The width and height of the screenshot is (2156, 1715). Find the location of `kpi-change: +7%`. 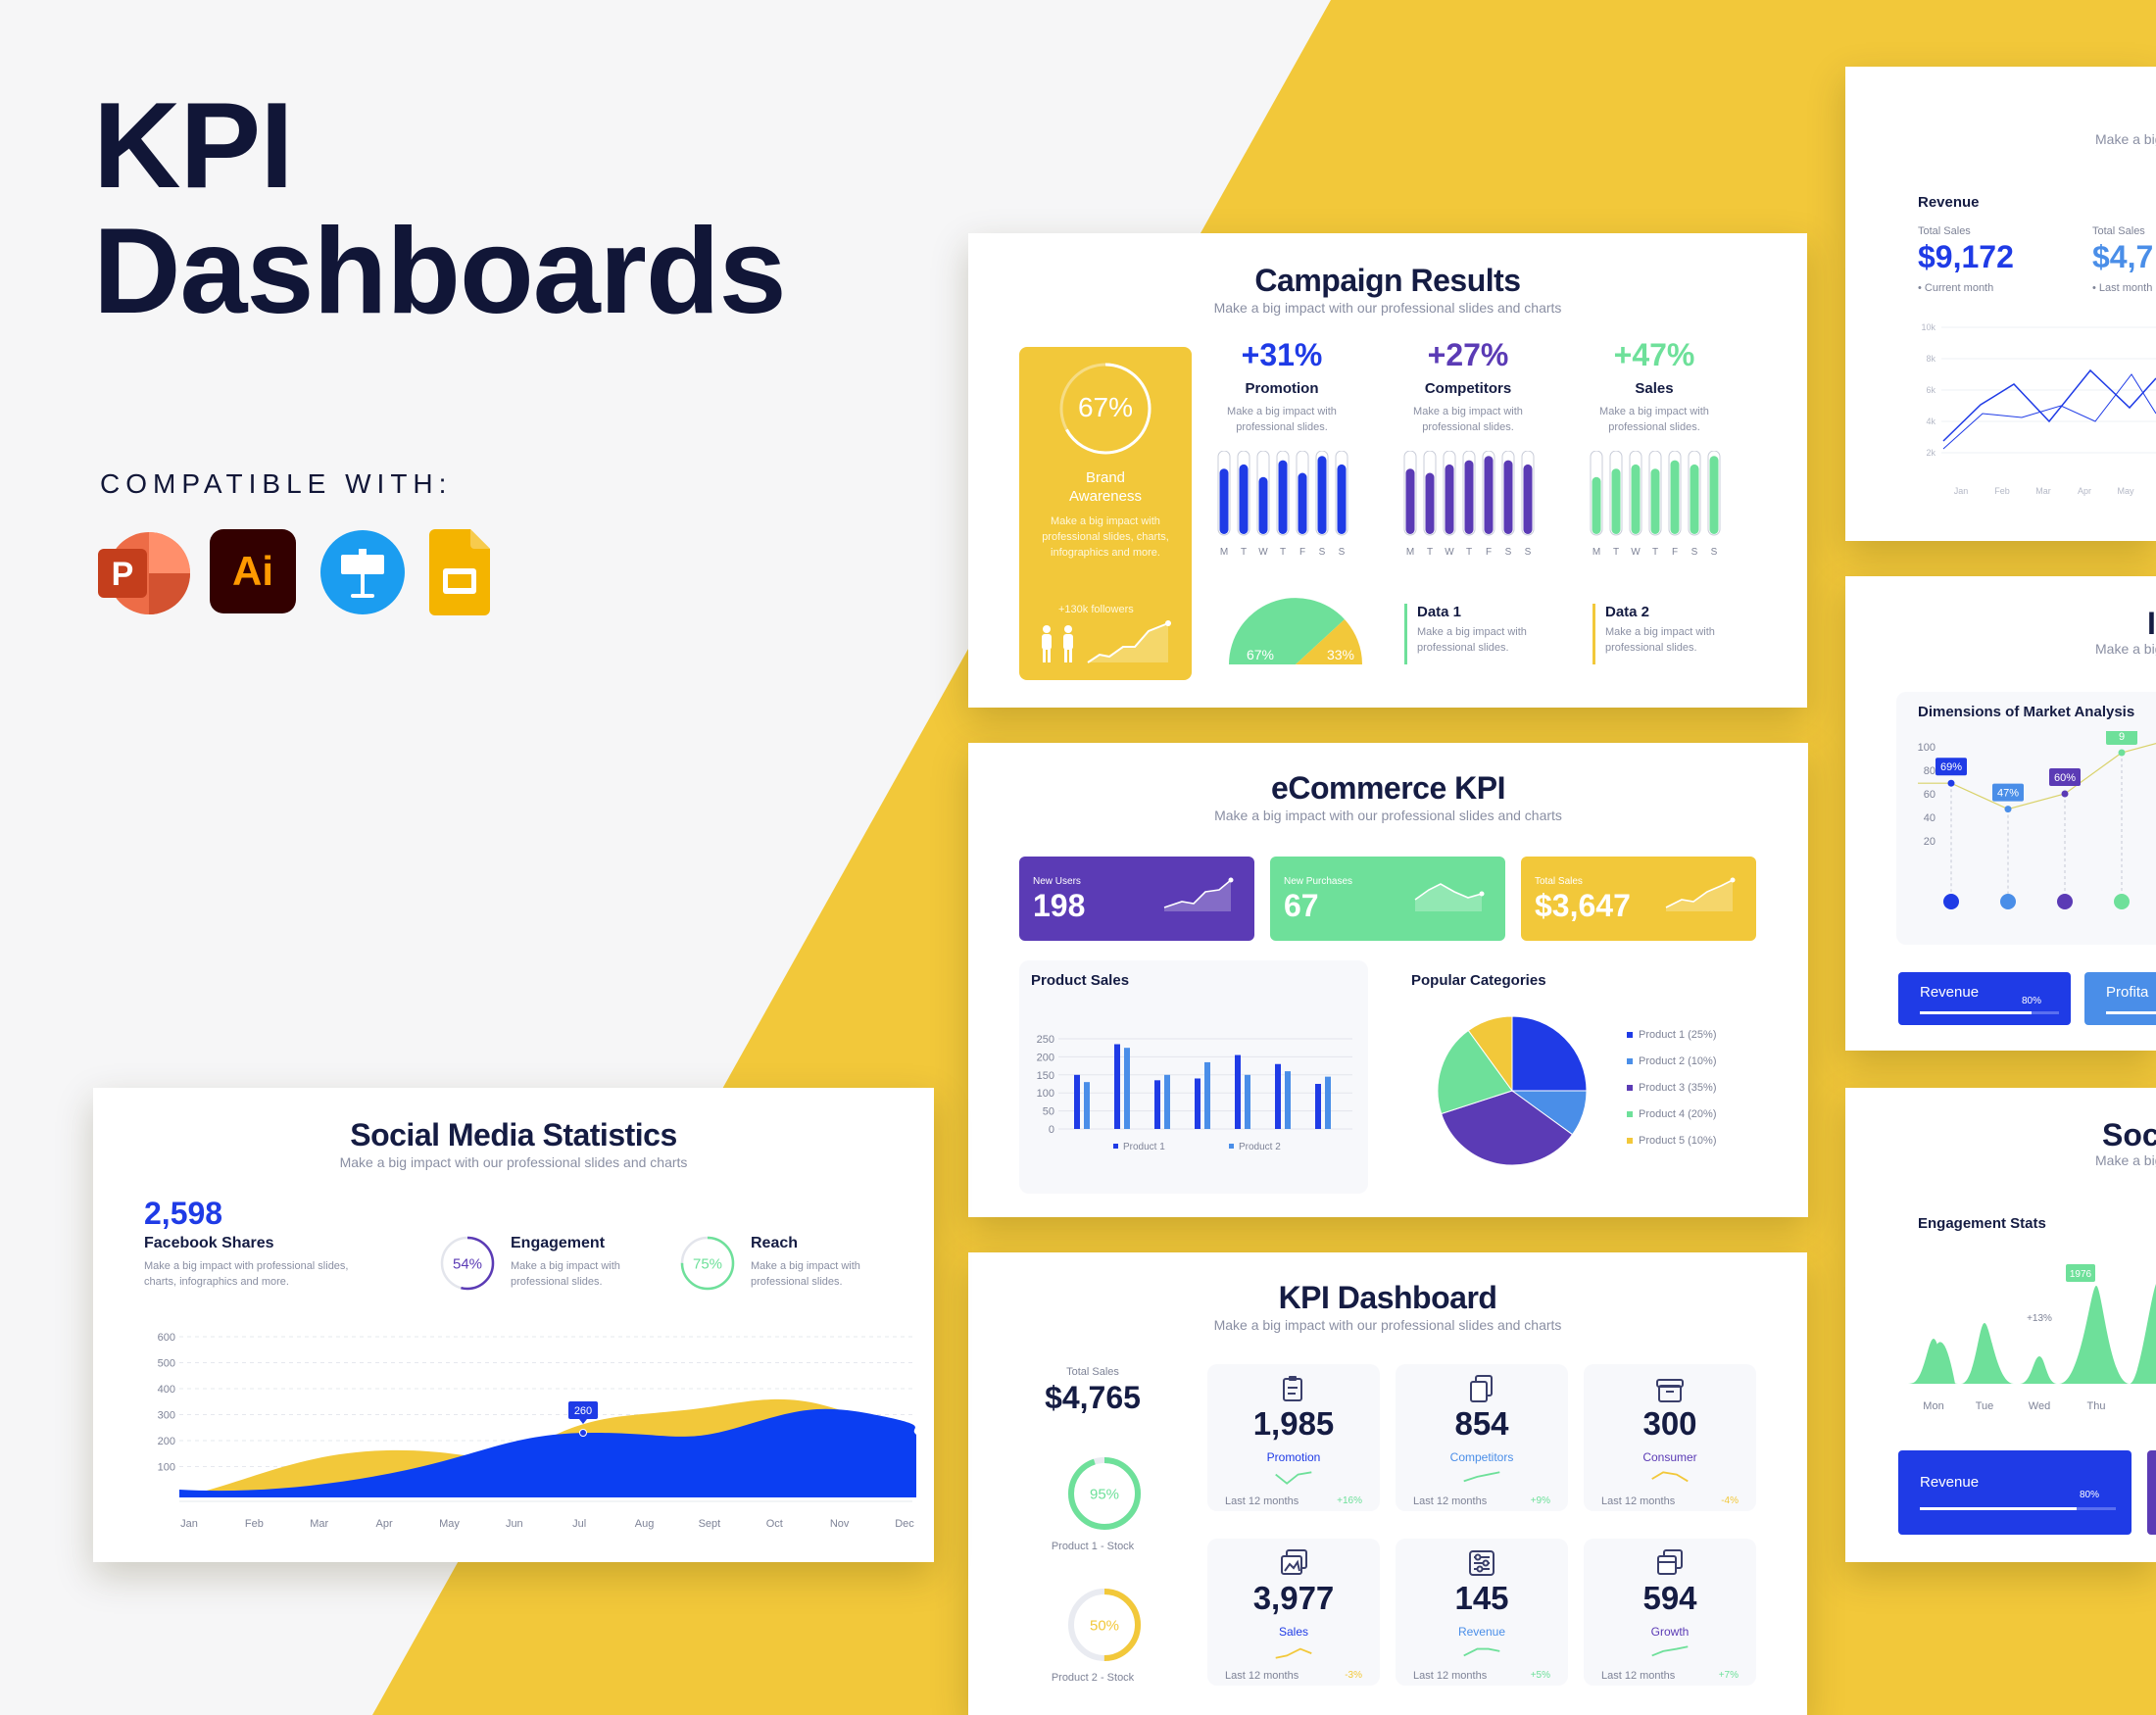

kpi-change: +7% is located at coordinates (1728, 1675).